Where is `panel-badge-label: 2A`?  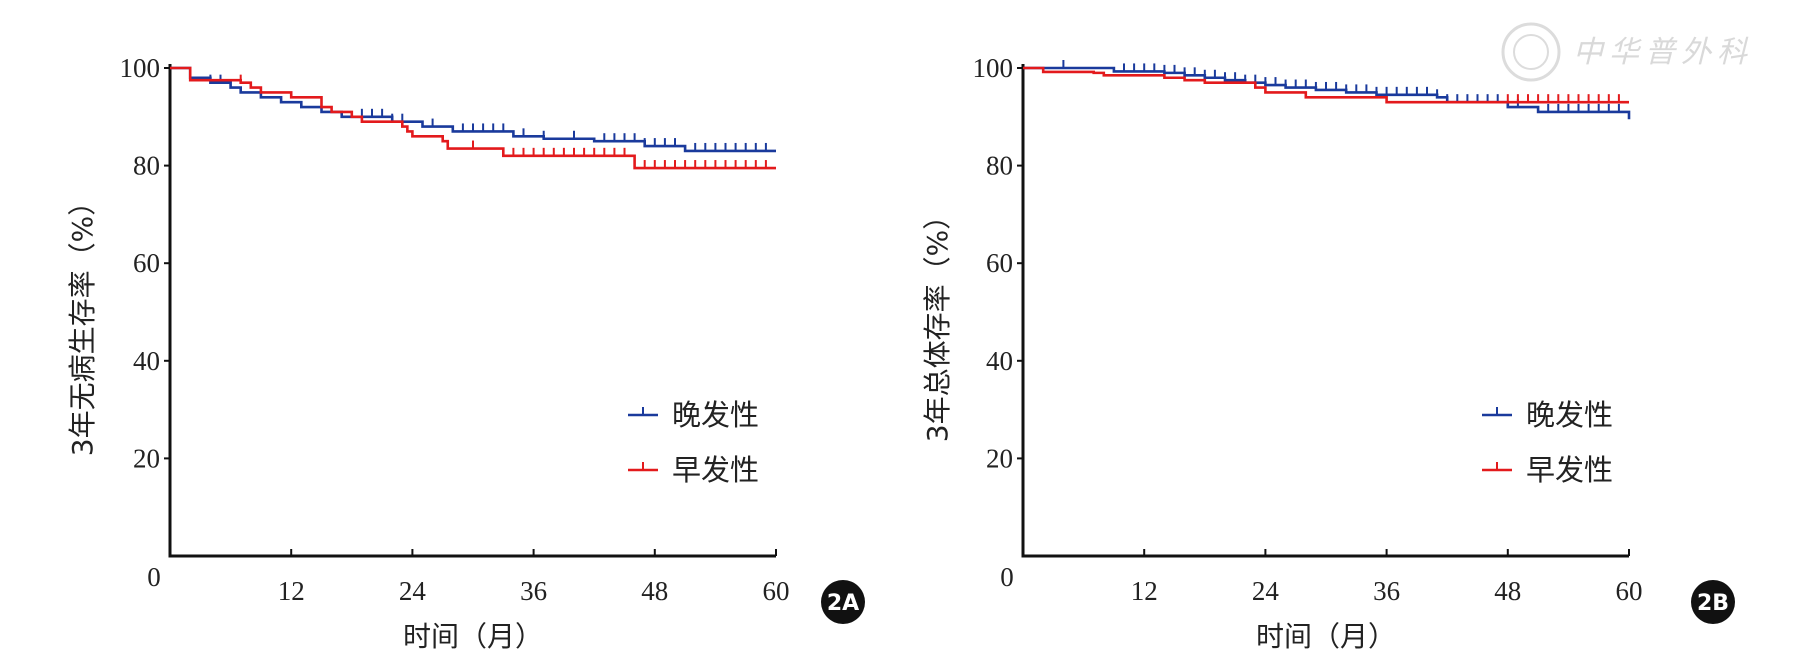 panel-badge-label: 2A is located at coordinates (843, 603).